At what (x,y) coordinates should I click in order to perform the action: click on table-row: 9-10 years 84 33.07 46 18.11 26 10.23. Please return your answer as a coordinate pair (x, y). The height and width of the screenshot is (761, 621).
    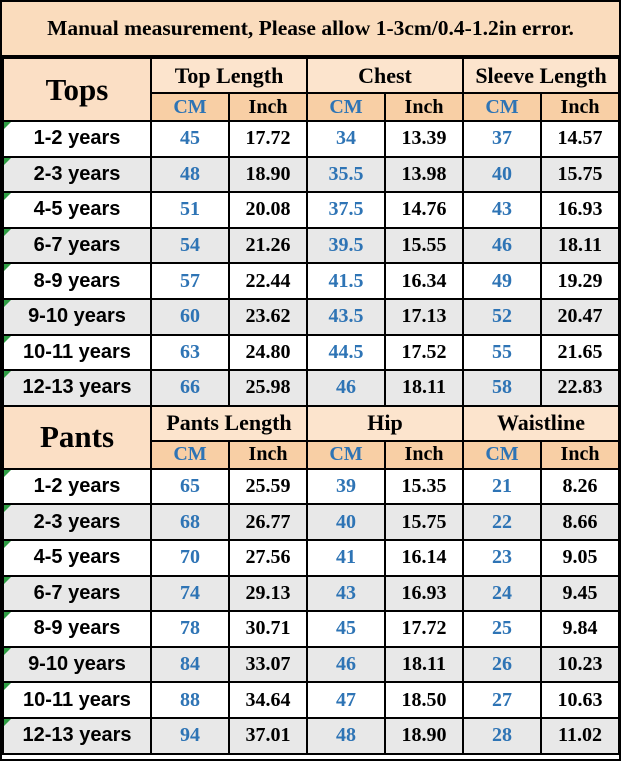
    Looking at the image, I should click on (311, 664).